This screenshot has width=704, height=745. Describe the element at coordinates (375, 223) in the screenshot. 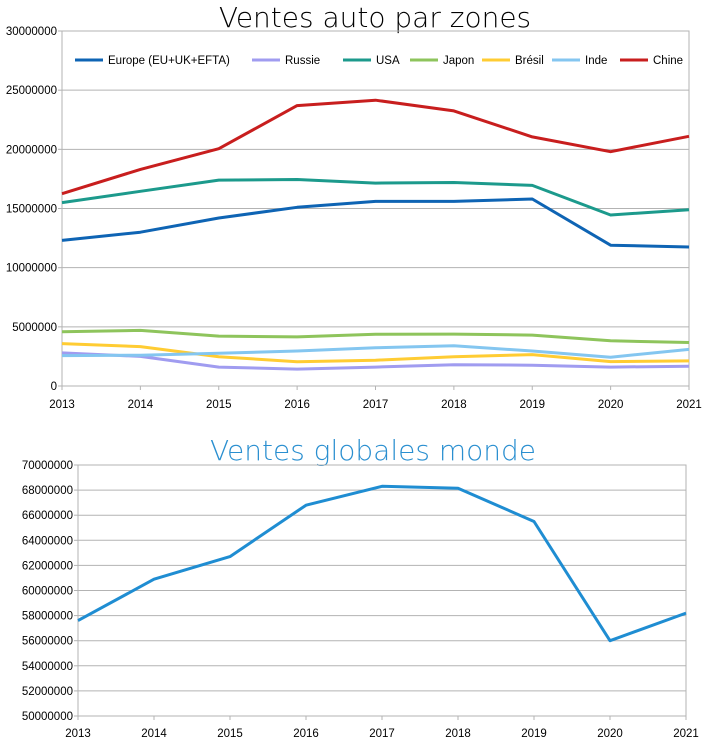

I see `series-line-europe-eu-uk-efta` at that location.